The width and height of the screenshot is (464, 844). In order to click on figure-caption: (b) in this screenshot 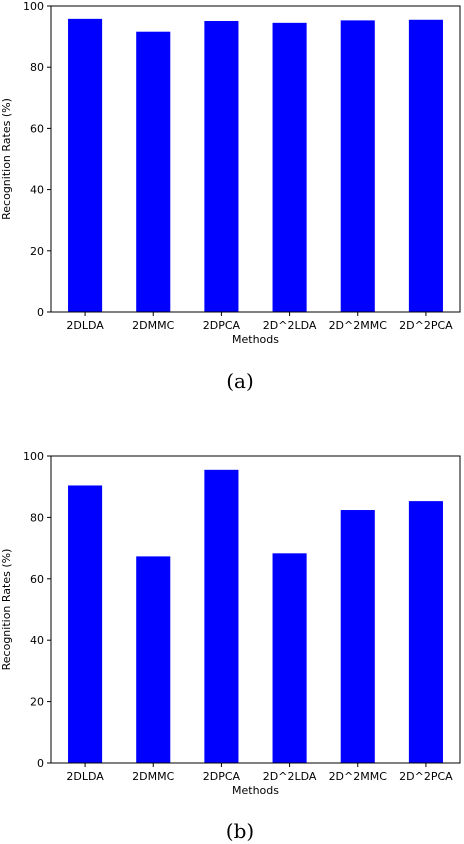, I will do `click(240, 831)`.